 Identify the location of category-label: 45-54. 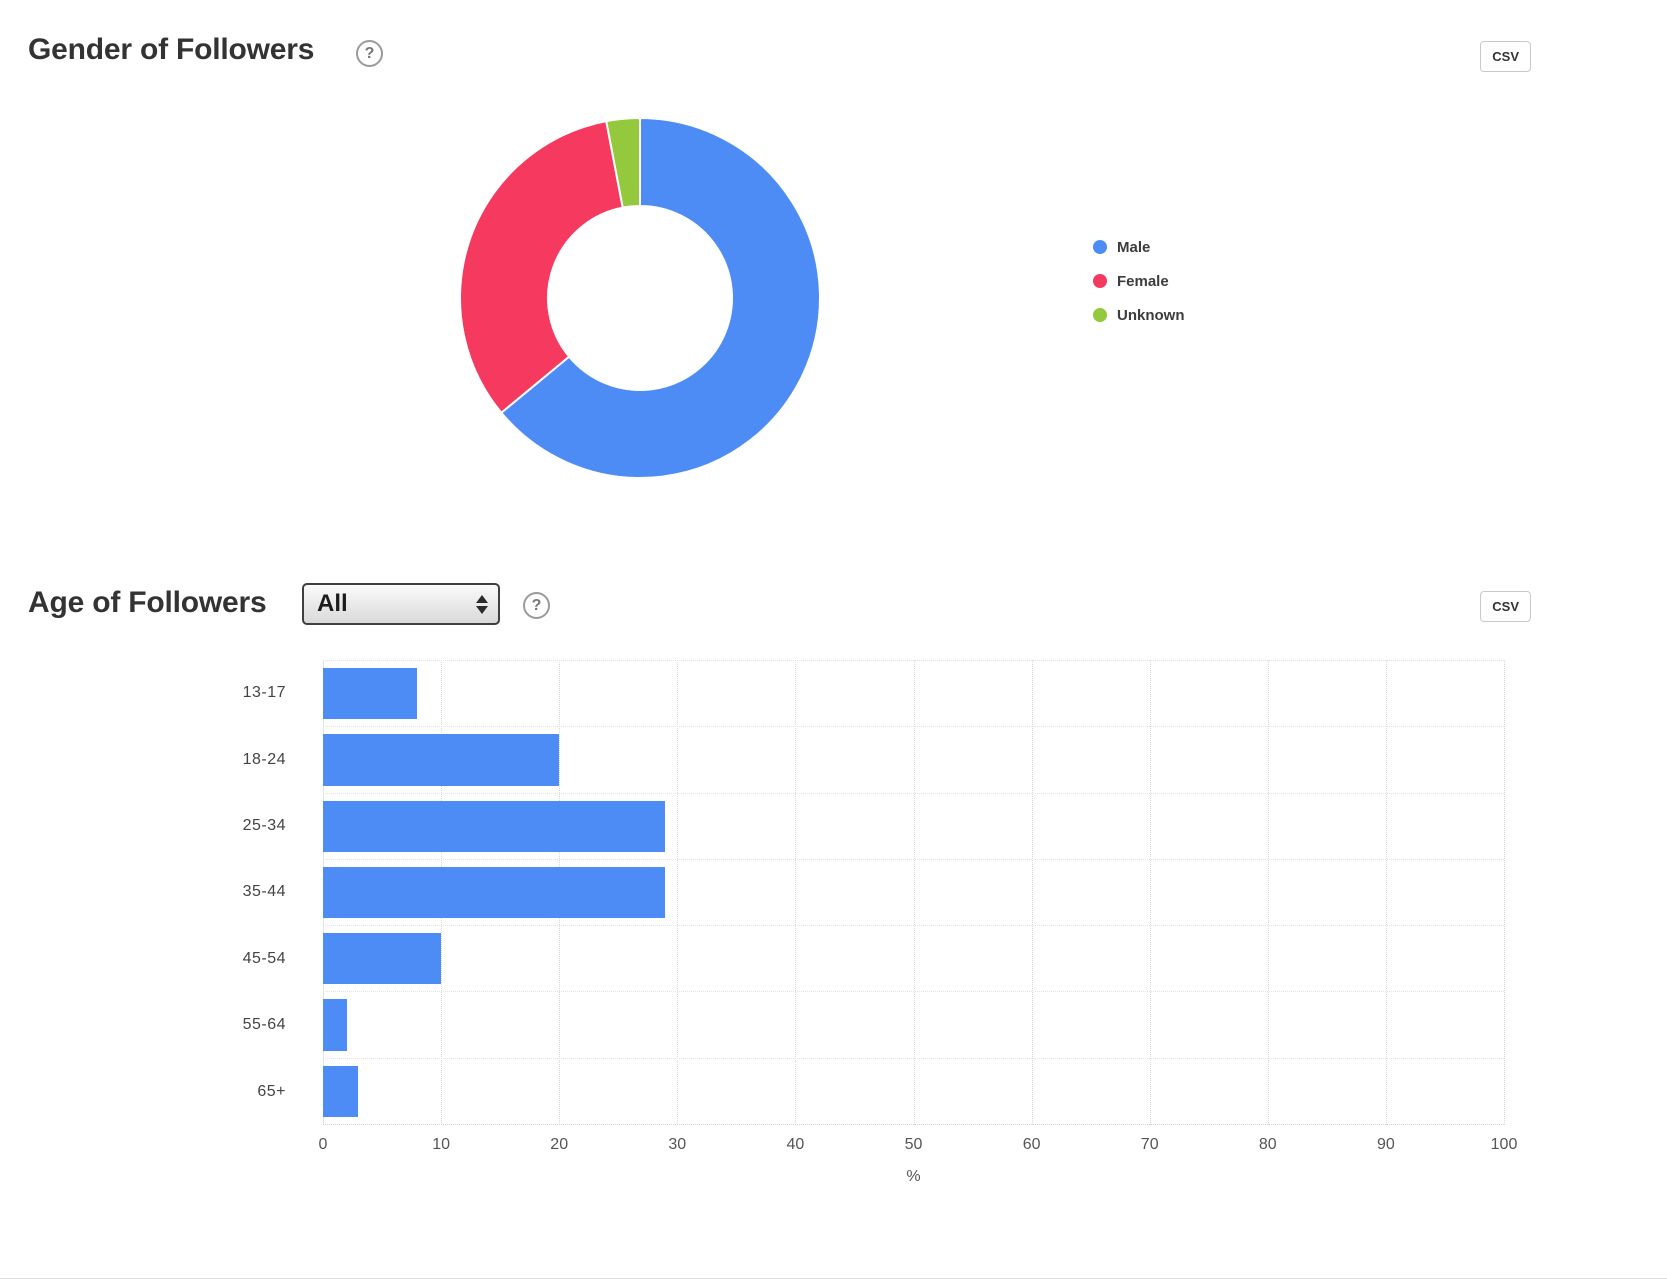
(264, 958).